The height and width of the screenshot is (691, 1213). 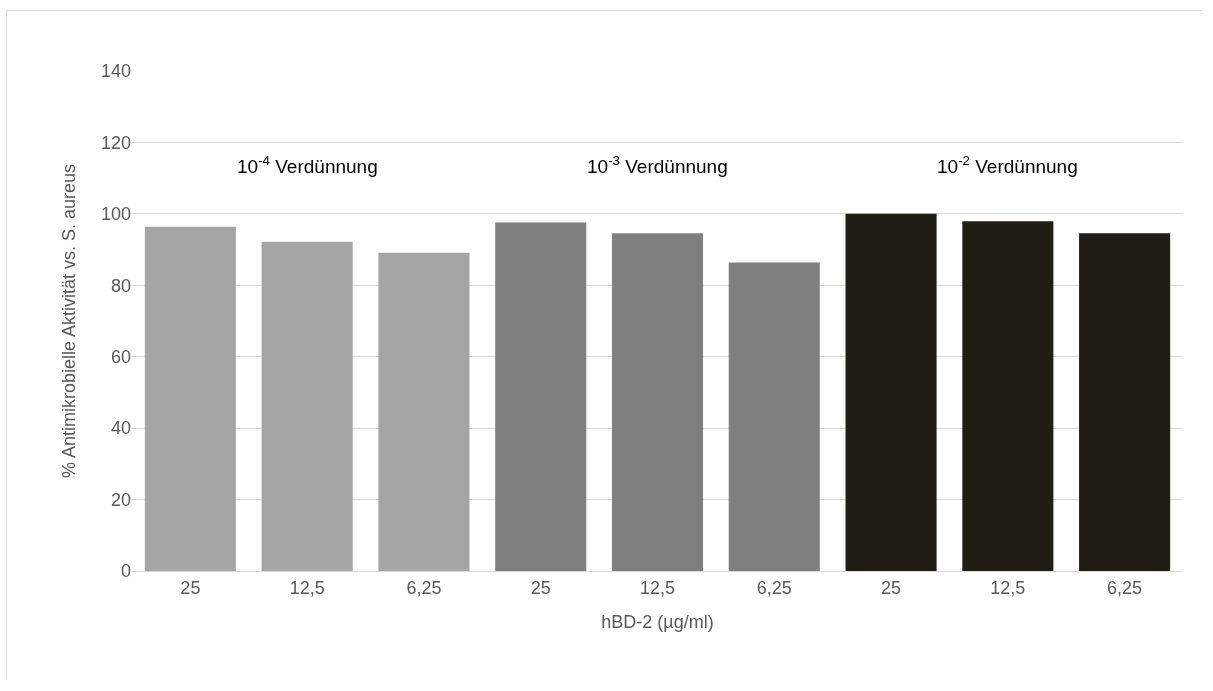 I want to click on annotation: 10$^{-2}$ Verdünnung, so click(x=1007, y=165).